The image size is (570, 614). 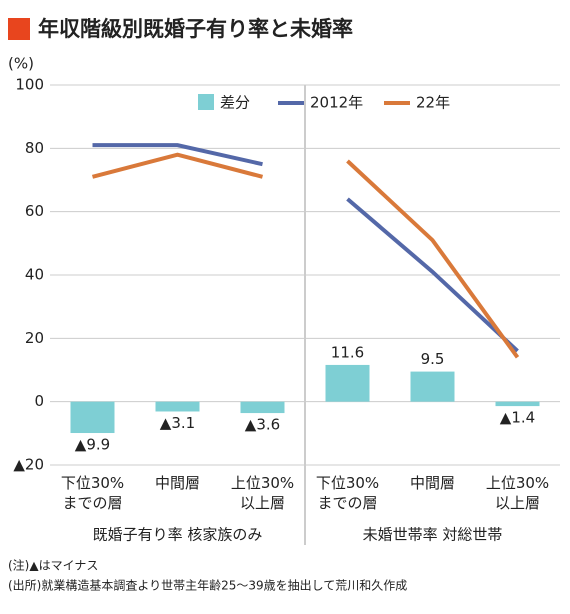 What do you see at coordinates (433, 359) in the screenshot?
I see `value-label: 9.5` at bounding box center [433, 359].